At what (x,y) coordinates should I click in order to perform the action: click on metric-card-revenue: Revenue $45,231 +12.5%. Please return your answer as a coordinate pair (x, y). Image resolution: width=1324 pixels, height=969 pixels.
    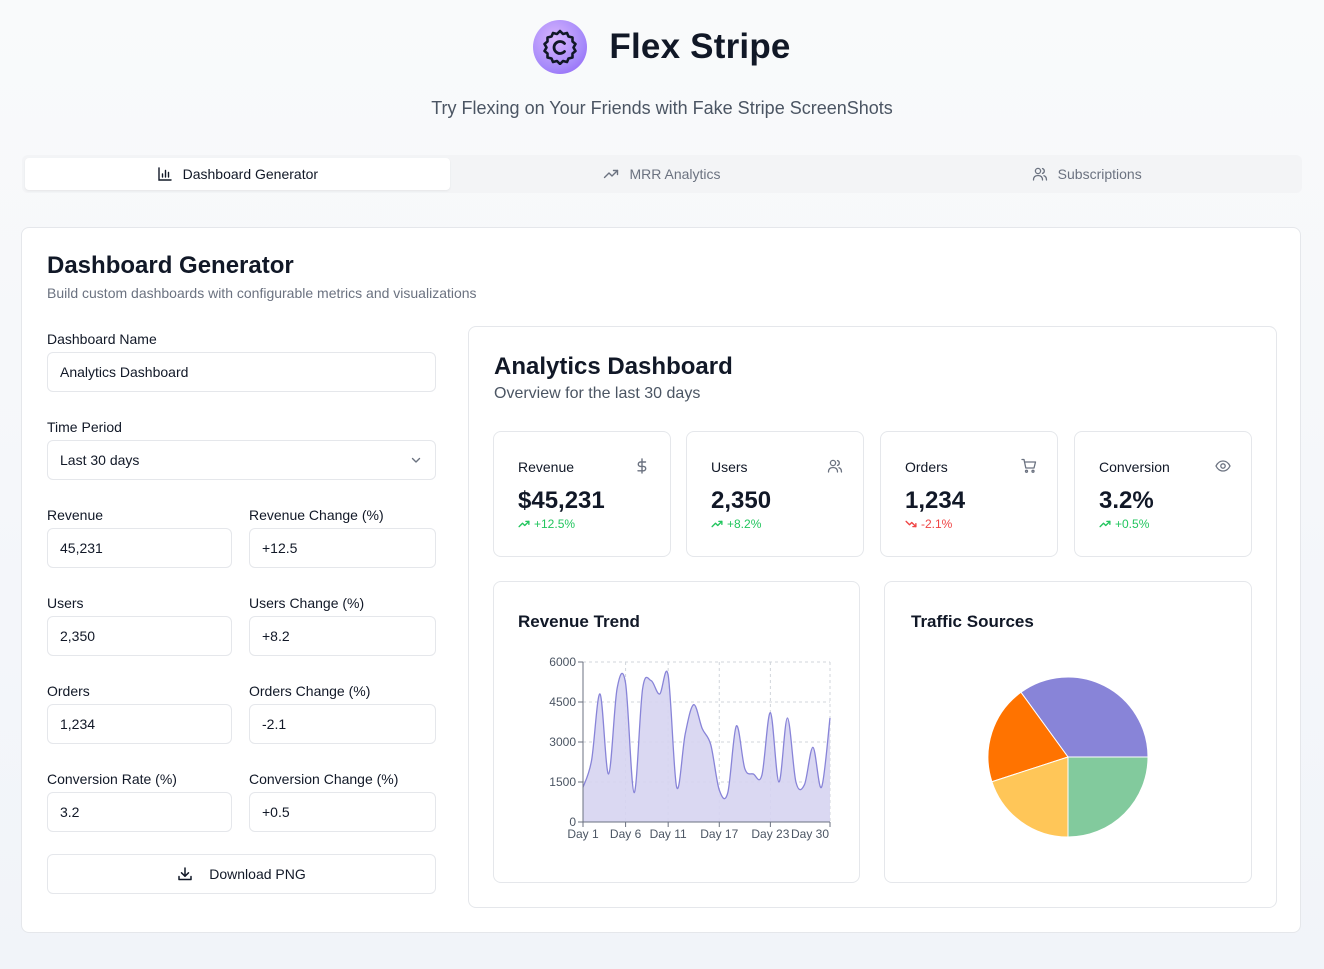
    Looking at the image, I should click on (582, 494).